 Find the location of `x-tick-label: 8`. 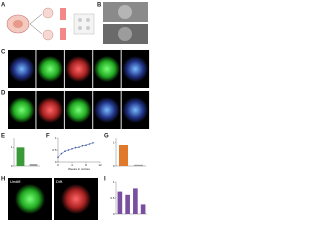

x-tick-label: 8 is located at coordinates (86, 165).